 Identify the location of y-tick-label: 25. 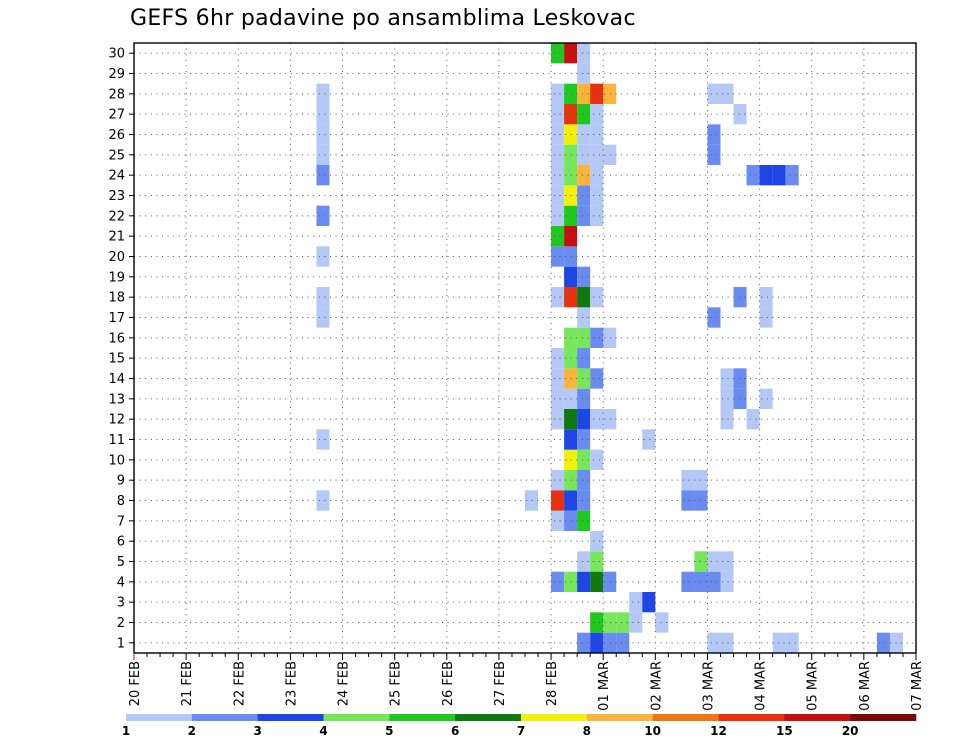
(116, 155).